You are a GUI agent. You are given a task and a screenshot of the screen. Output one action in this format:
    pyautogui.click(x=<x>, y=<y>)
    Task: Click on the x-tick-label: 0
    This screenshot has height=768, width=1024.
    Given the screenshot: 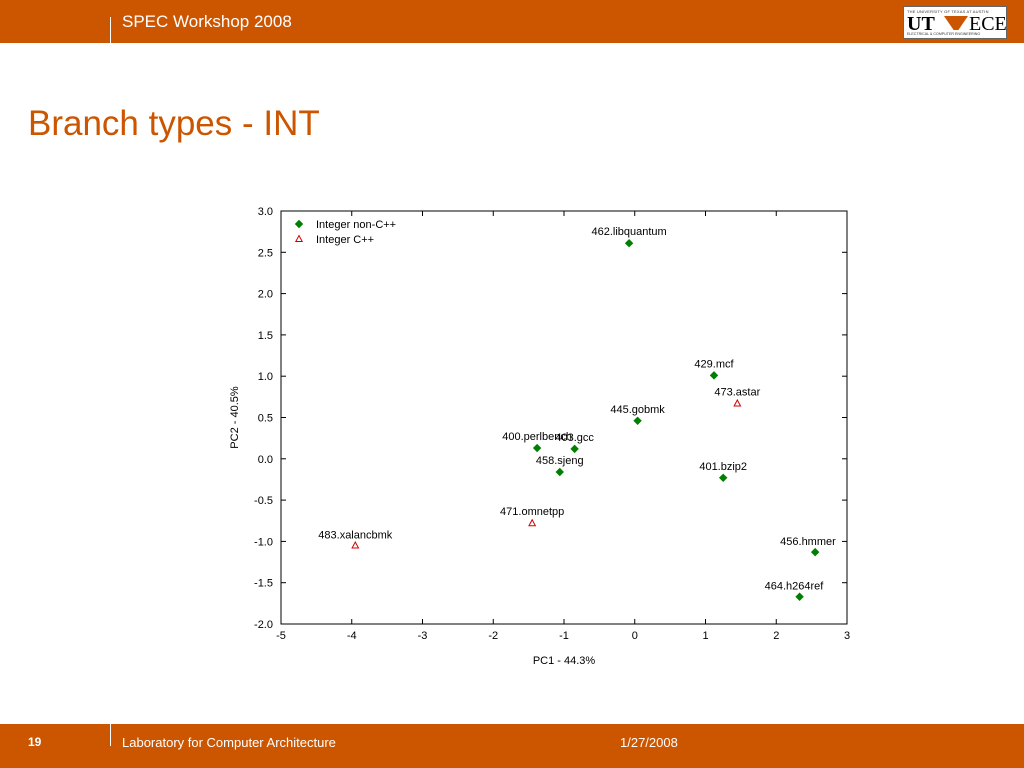 What is the action you would take?
    pyautogui.click(x=635, y=636)
    